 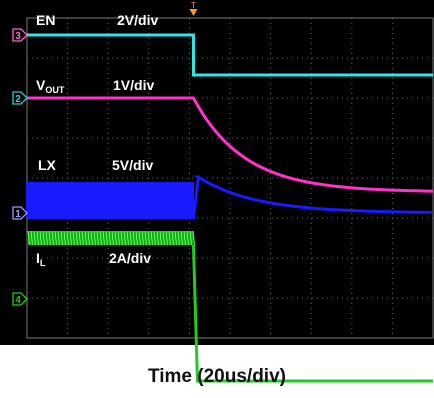 I want to click on trace-il-ripple, so click(x=111, y=238).